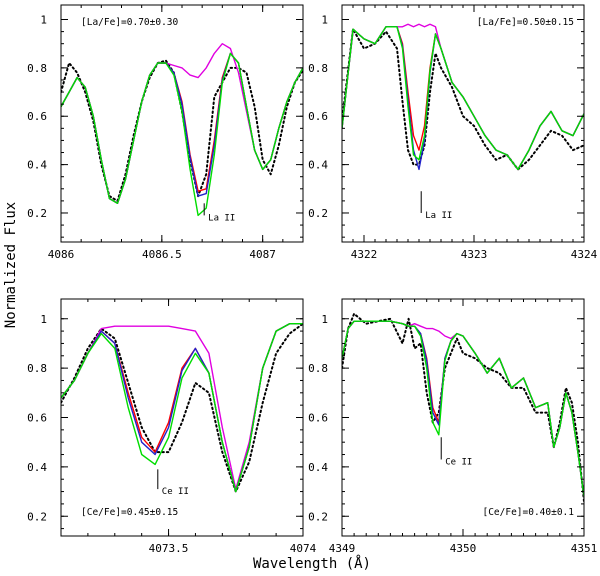 The height and width of the screenshot is (576, 600). Describe the element at coordinates (525, 22) in the screenshot. I see `abundance-annotation: [La/Fe]=0.50±0.15` at that location.